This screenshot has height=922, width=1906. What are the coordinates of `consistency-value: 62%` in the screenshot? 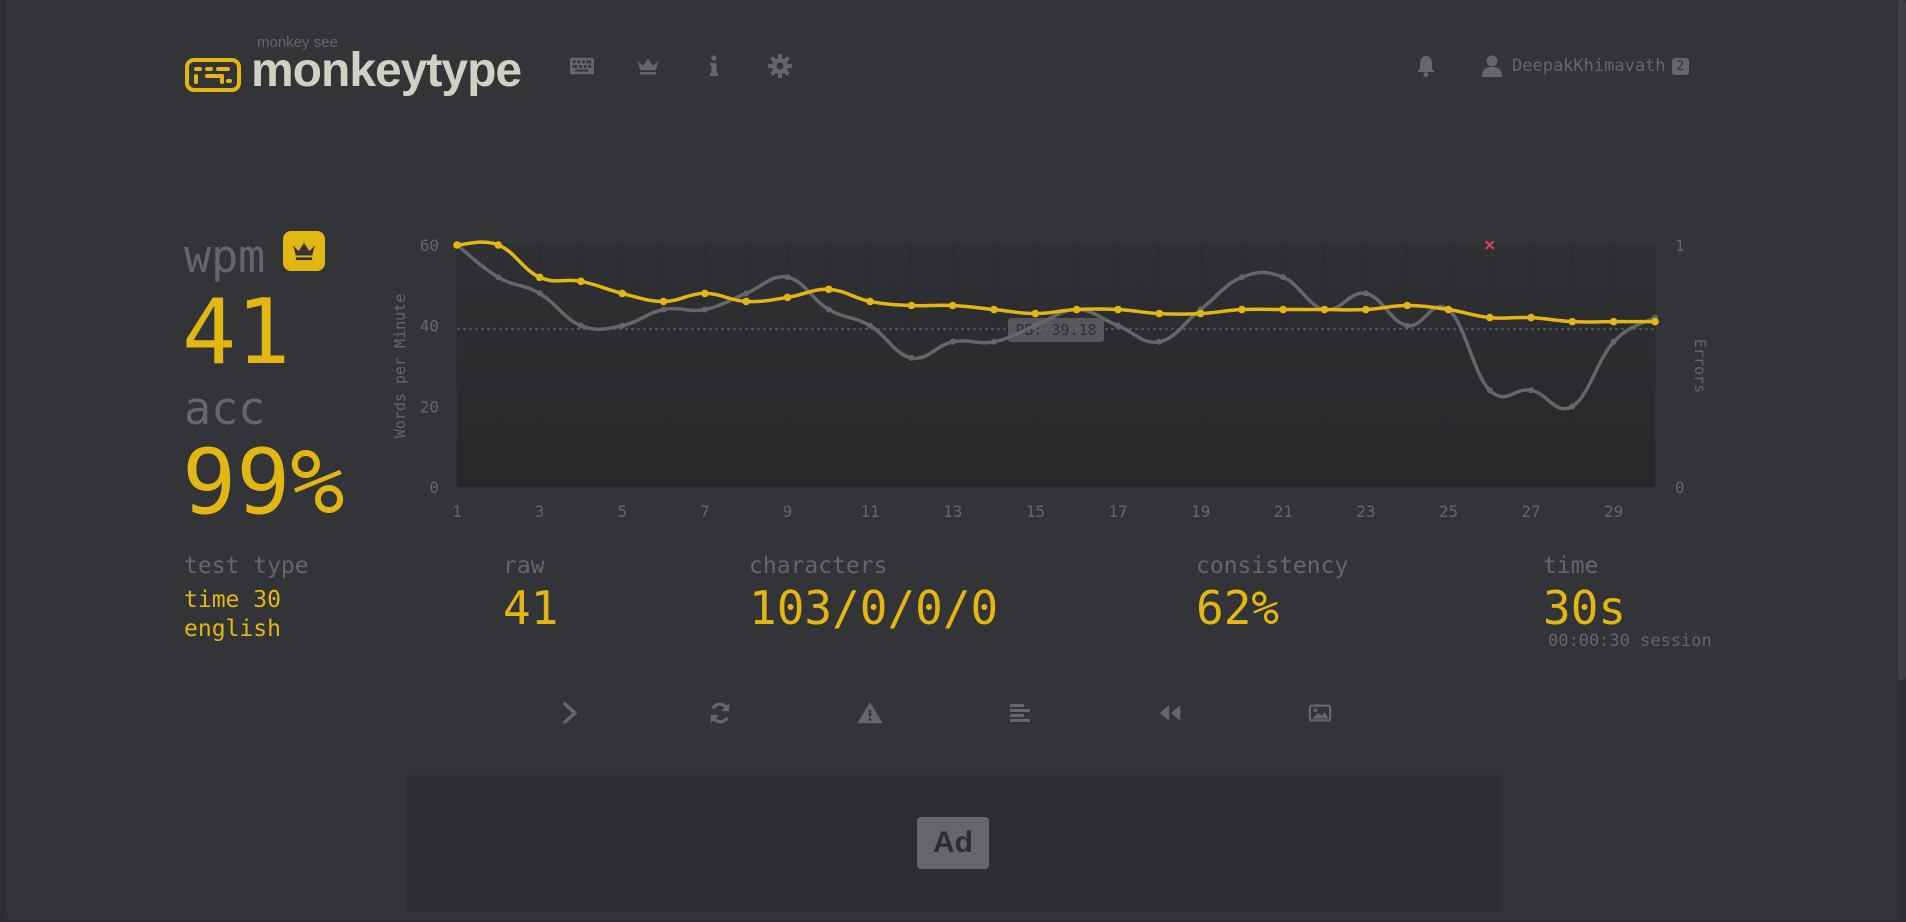 It's located at (1238, 608).